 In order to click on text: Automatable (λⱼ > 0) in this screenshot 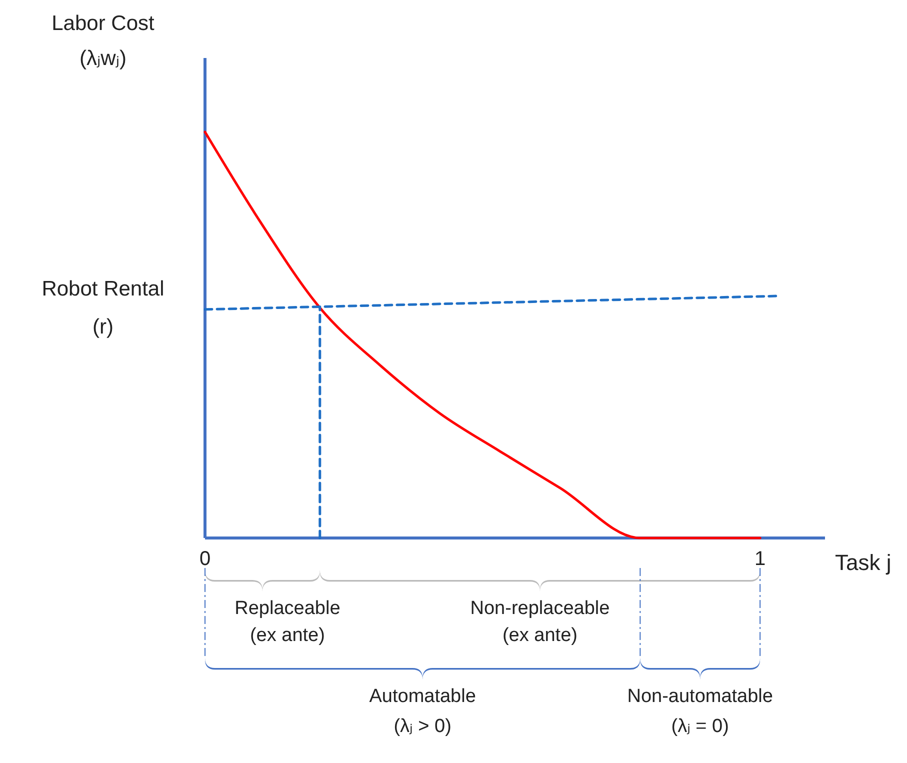, I will do `click(422, 711)`.